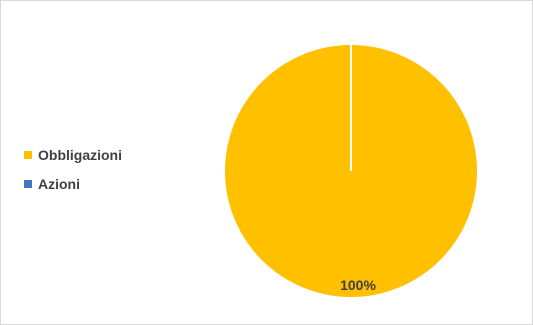 This screenshot has height=325, width=533. What do you see at coordinates (73, 169) in the screenshot?
I see `legend: Obbligazioni Azioni` at bounding box center [73, 169].